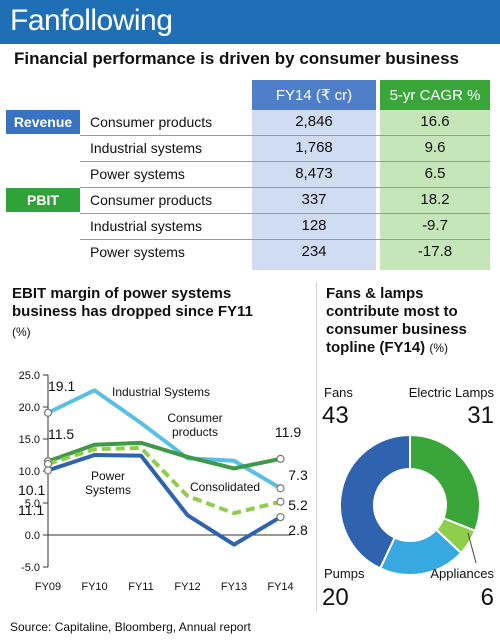 This screenshot has width=500, height=644. Describe the element at coordinates (194, 418) in the screenshot. I see `series-label-consumer-1: Consumer` at that location.